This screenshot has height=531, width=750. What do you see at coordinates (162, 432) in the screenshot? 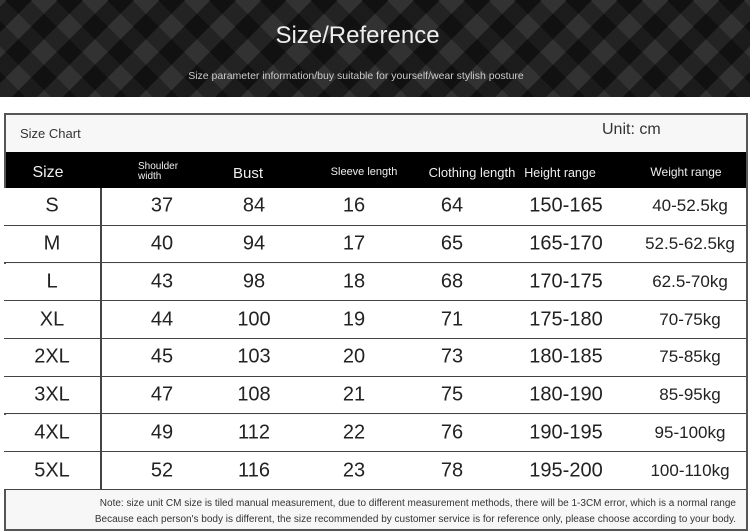
I see `cell-shoulder: 49` at bounding box center [162, 432].